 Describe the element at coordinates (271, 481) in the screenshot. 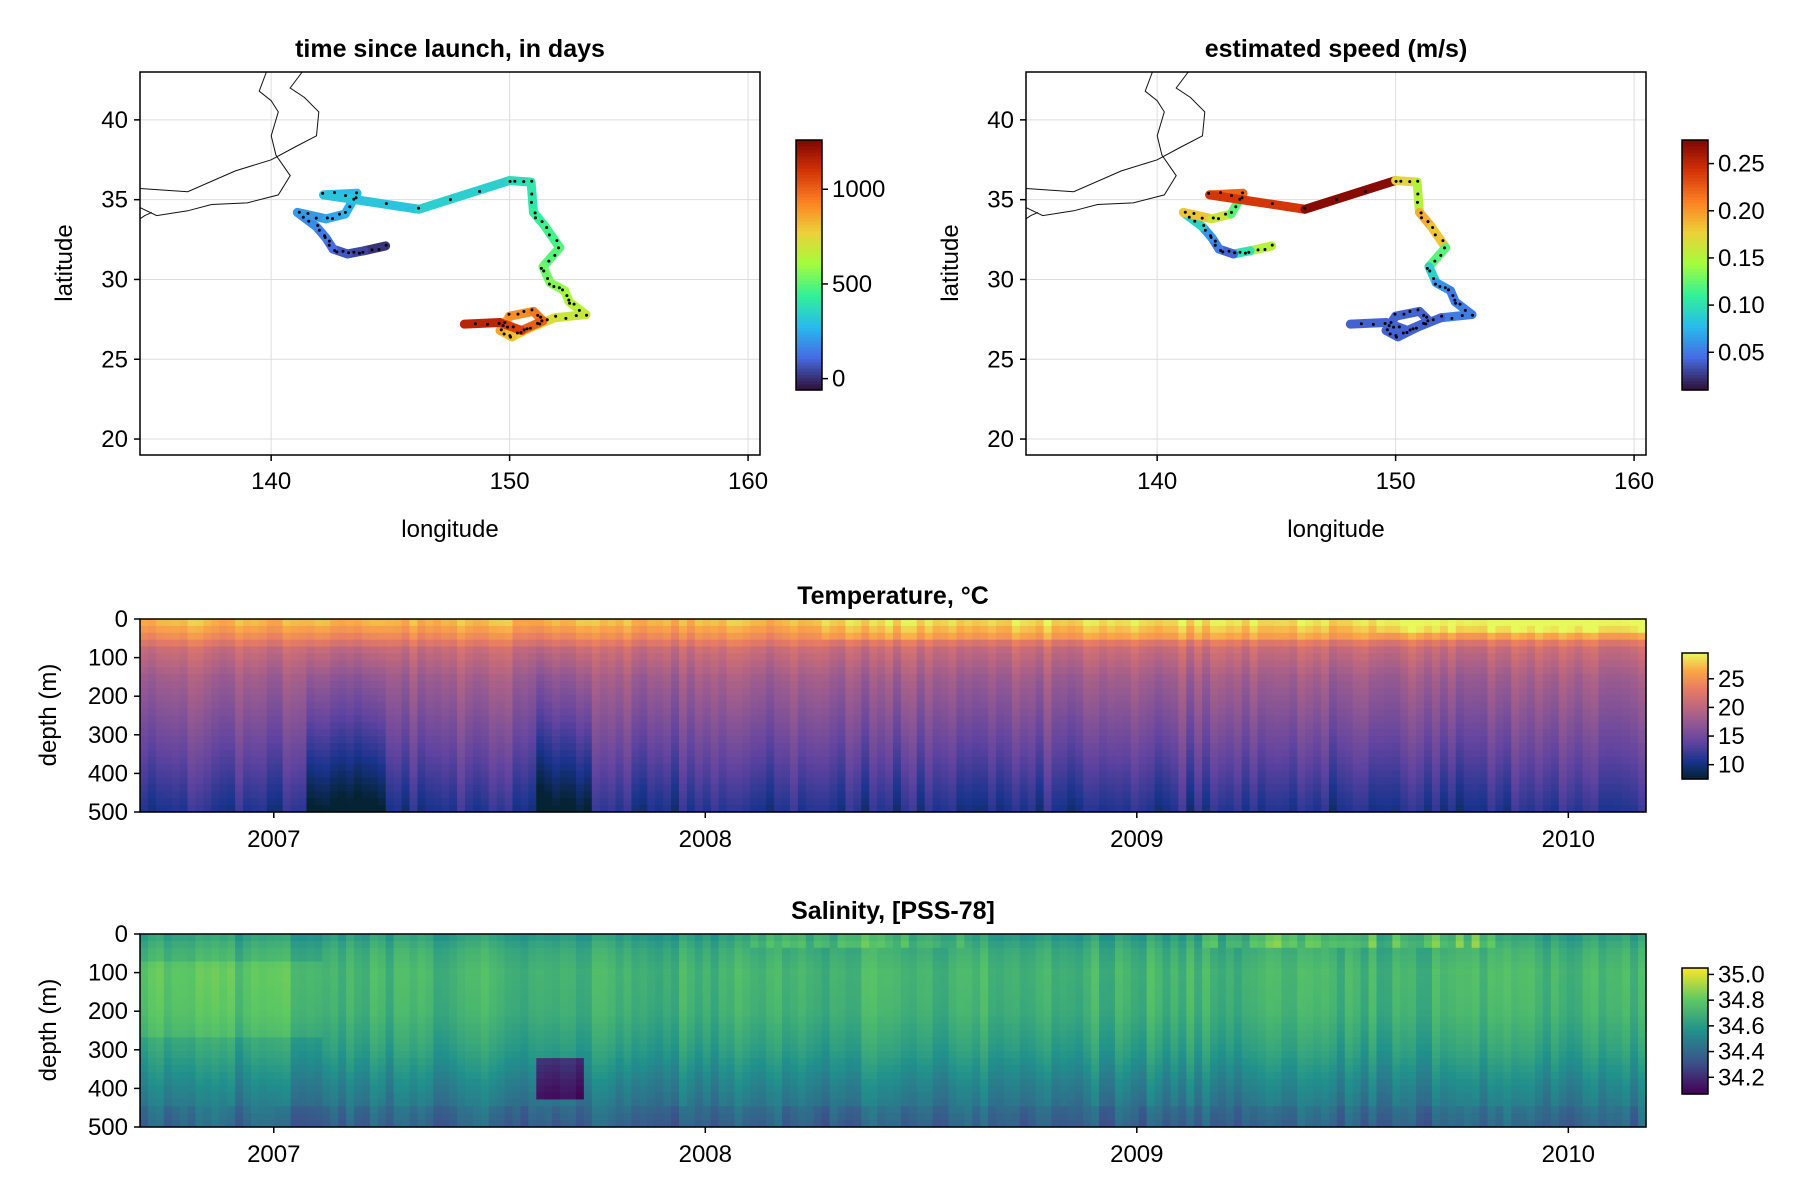

I see `tick-label: 140` at that location.